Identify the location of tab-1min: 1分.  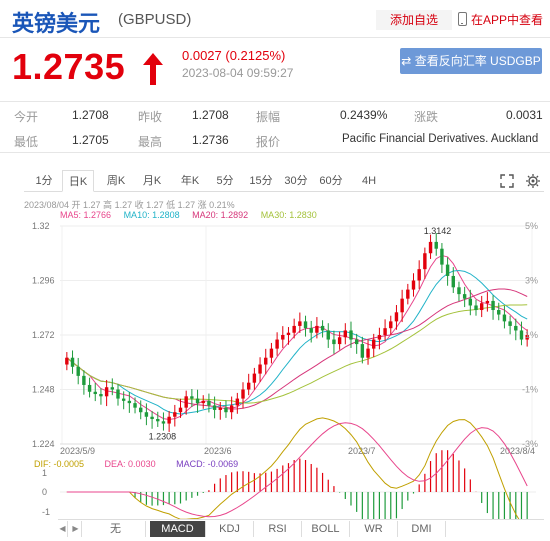
(44, 181).